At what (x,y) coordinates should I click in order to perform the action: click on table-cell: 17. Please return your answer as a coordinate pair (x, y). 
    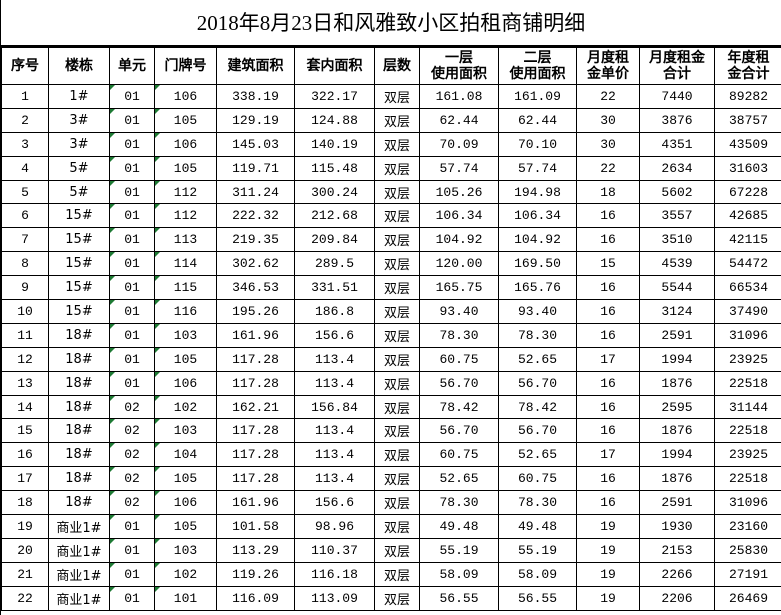
    Looking at the image, I should click on (608, 455).